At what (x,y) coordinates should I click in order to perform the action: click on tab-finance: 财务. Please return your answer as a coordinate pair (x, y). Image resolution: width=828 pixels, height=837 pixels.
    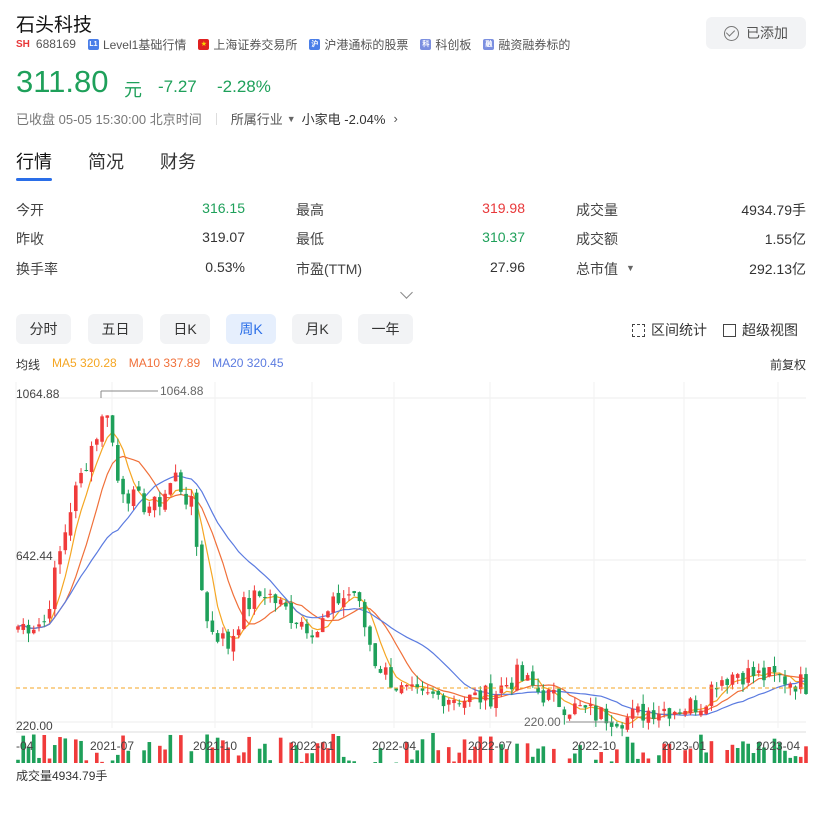
    Looking at the image, I should click on (178, 162).